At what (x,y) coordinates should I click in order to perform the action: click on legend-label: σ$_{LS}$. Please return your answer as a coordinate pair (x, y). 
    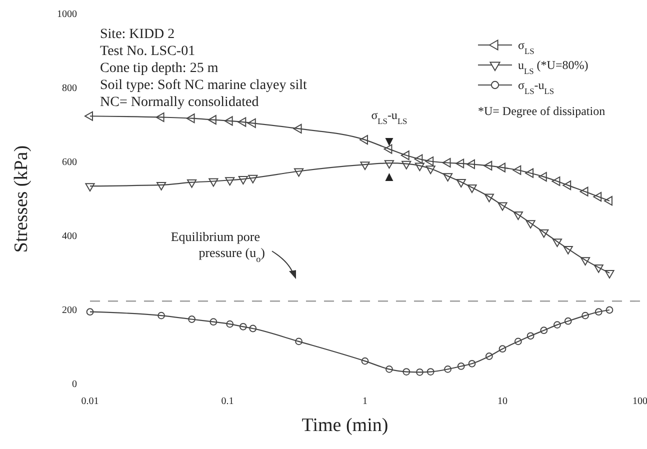
    Looking at the image, I should click on (526, 47).